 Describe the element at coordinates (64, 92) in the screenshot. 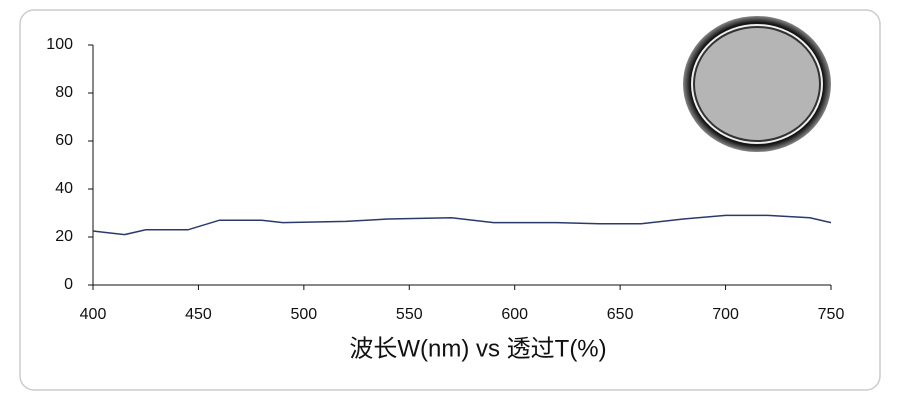

I see `y-tick-label: 80` at that location.